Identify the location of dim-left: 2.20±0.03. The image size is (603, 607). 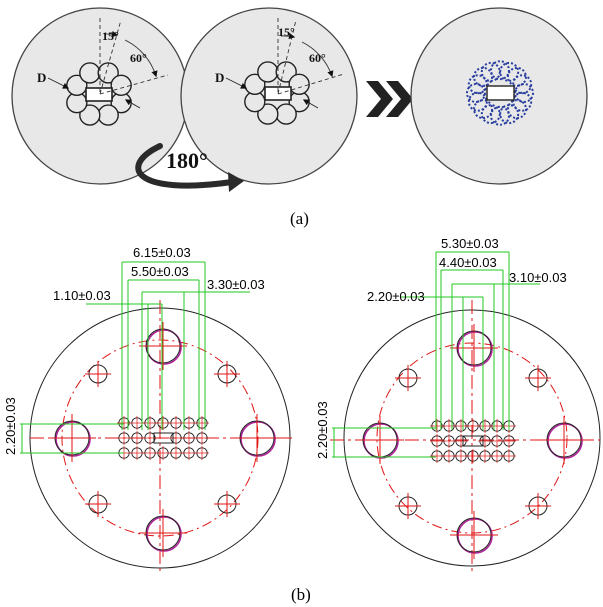
(396, 296).